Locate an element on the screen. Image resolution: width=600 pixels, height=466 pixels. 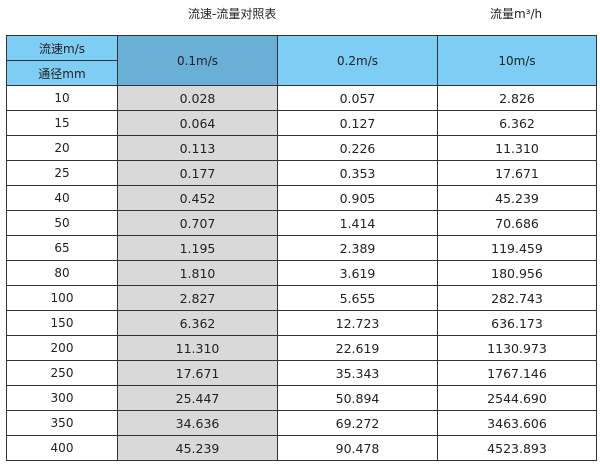
flow-cell: 5.655 is located at coordinates (357, 298).